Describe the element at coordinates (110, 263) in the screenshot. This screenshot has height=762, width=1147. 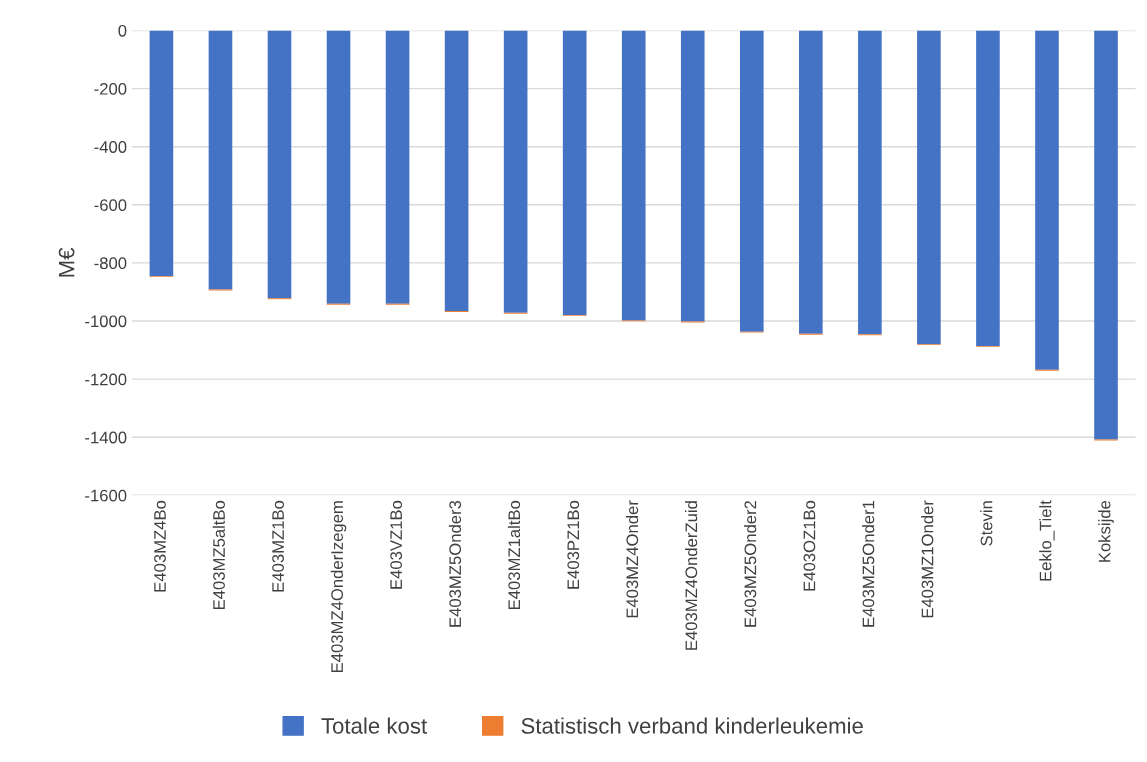
I see `y-tick-label: -800` at that location.